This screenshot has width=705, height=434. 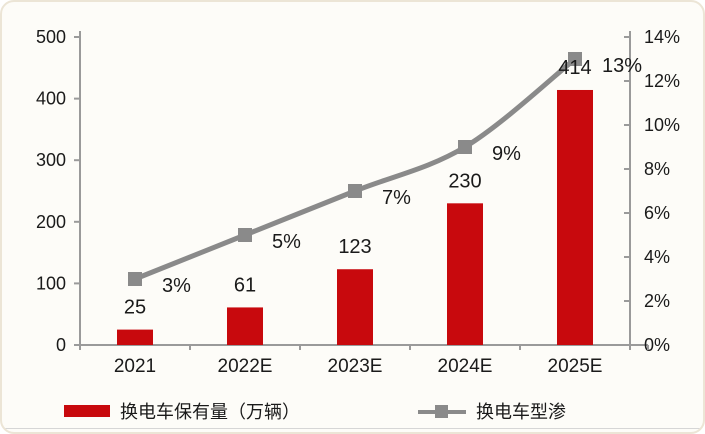 What do you see at coordinates (622, 66) in the screenshot?
I see `line-value-label: 13%` at bounding box center [622, 66].